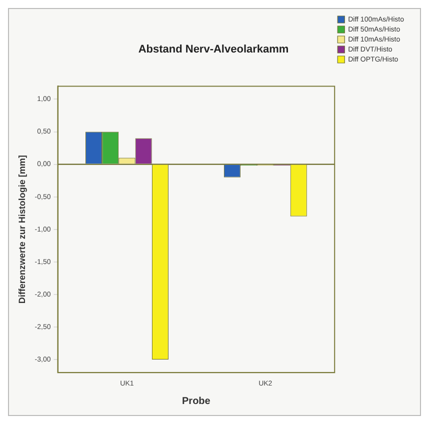  What do you see at coordinates (213, 50) in the screenshot?
I see `chart-title: Abstand Nerv-Alveolarkamm` at bounding box center [213, 50].